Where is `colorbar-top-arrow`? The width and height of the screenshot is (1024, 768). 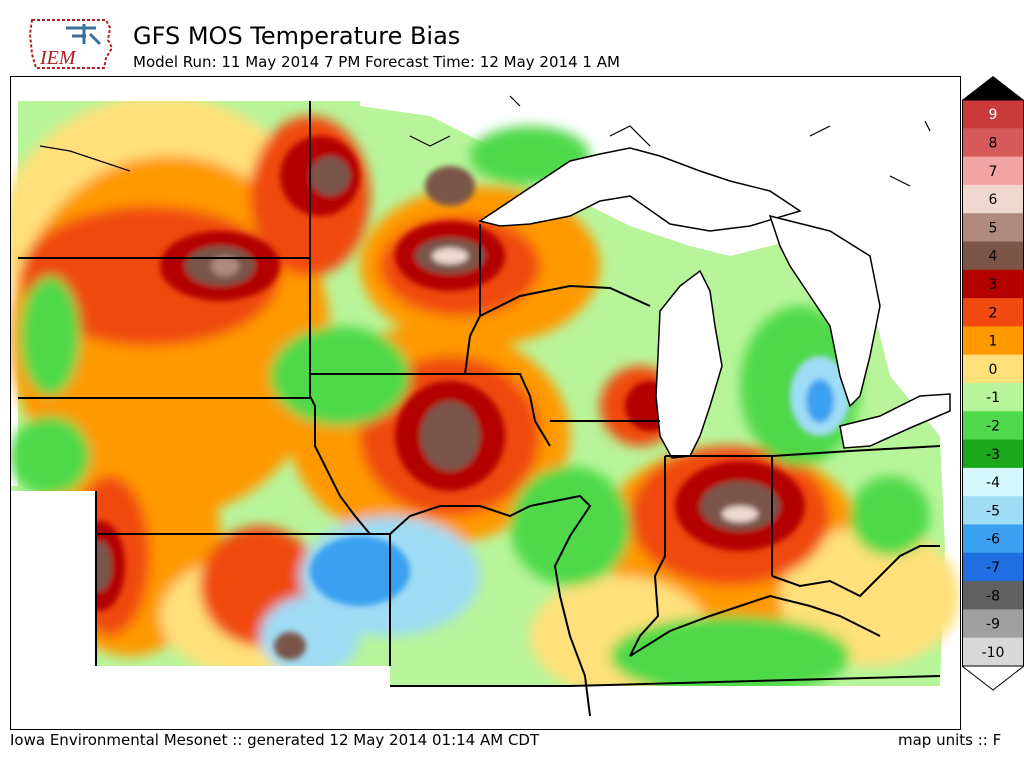 colorbar-top-arrow is located at coordinates (993, 88).